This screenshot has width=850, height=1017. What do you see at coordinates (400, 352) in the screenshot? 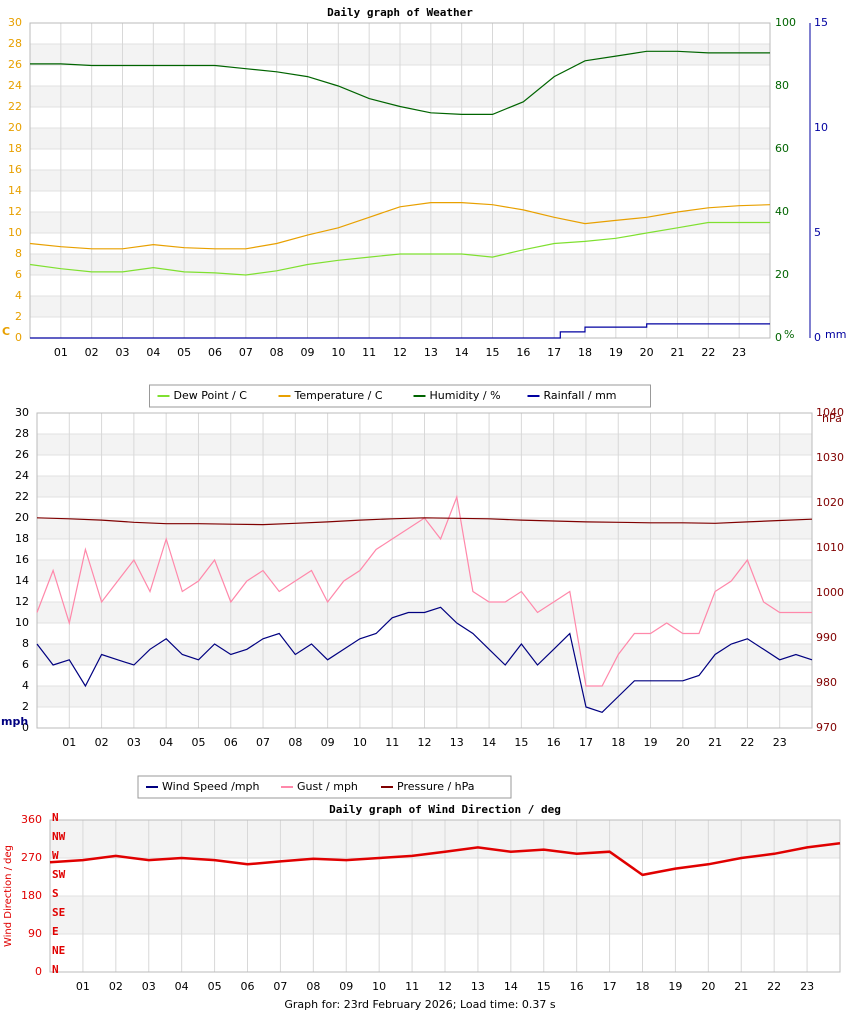
I see `x-tick-label: 12` at bounding box center [400, 352].